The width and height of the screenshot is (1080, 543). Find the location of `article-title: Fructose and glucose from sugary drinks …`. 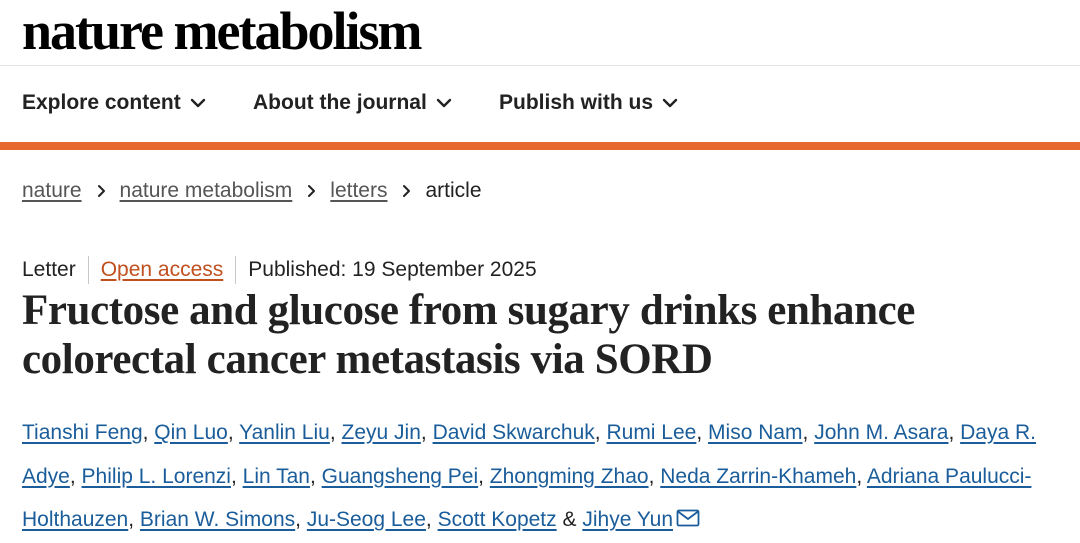

article-title: Fructose and glucose from sugary drinks … is located at coordinates (468, 335).